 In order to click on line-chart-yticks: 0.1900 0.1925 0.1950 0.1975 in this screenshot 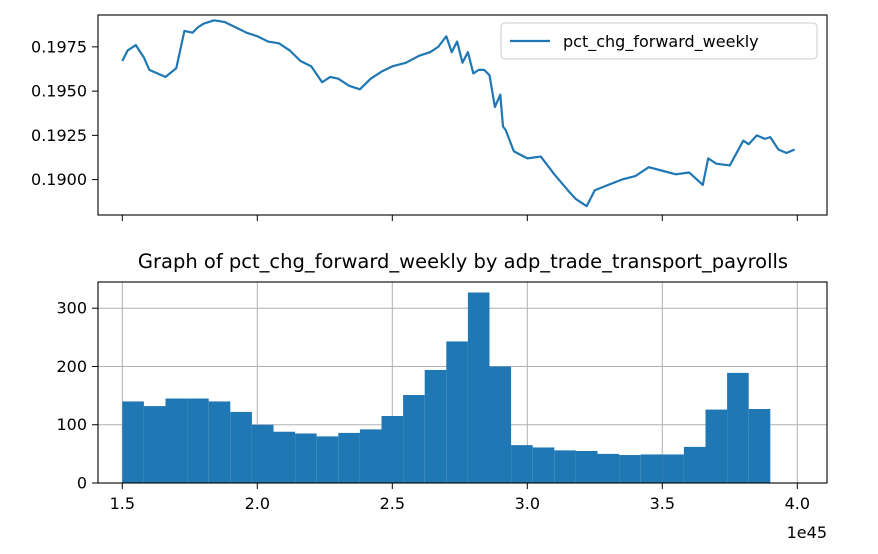, I will do `click(64, 113)`.